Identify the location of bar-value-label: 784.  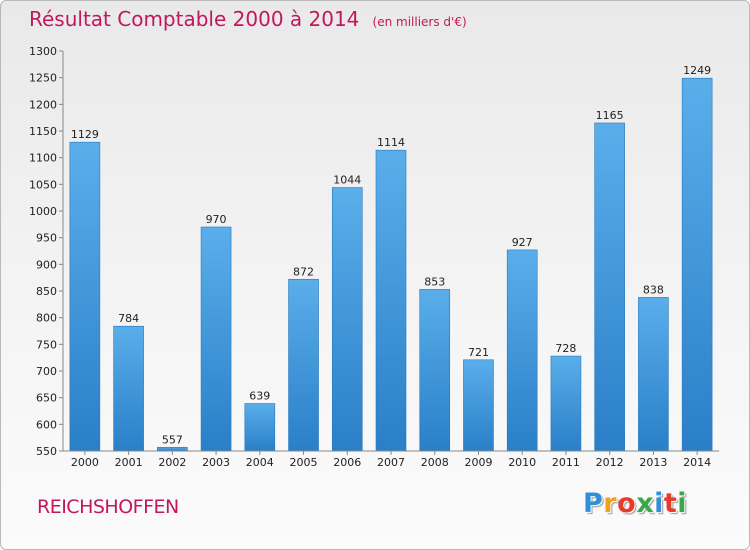
(128, 318).